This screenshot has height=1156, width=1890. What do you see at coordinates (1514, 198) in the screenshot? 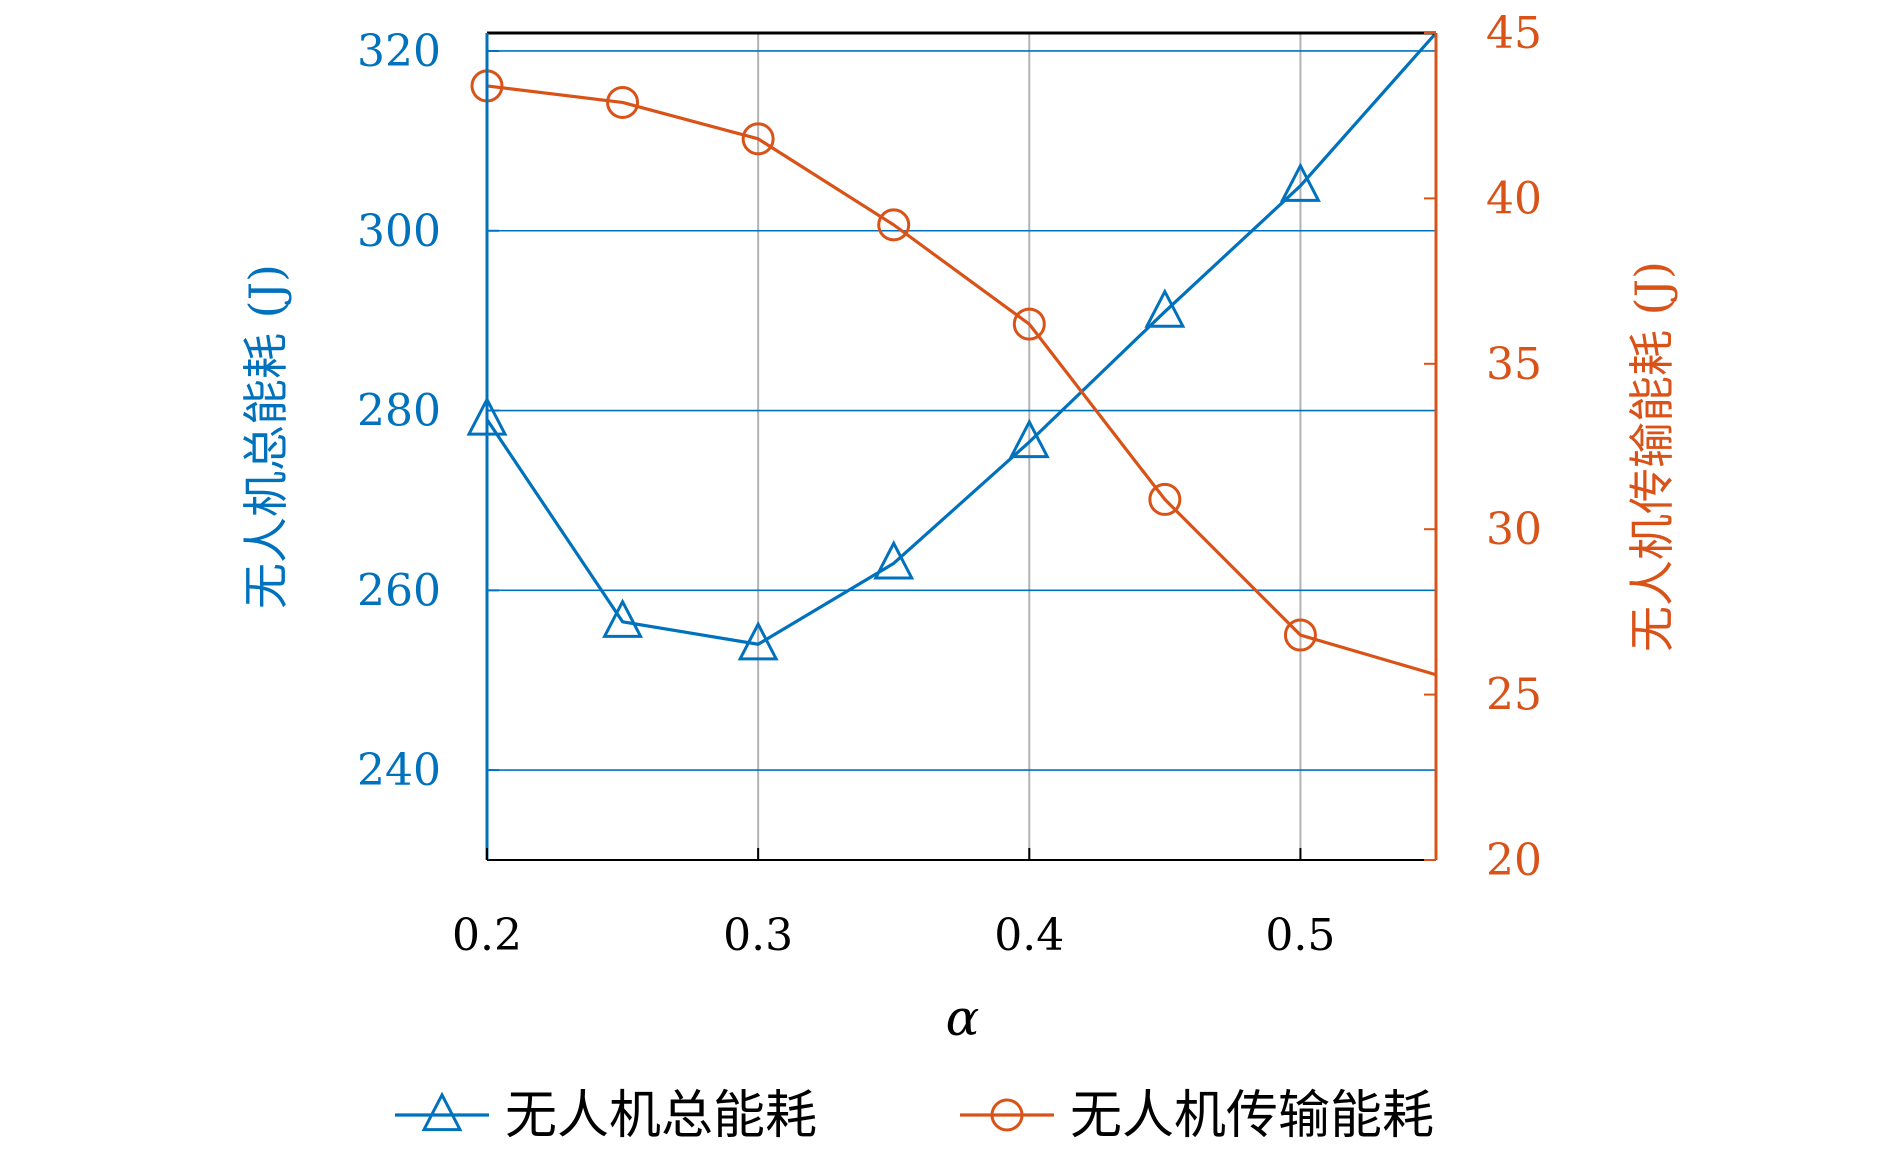
I see `right-axis-tick-label: 40` at bounding box center [1514, 198].